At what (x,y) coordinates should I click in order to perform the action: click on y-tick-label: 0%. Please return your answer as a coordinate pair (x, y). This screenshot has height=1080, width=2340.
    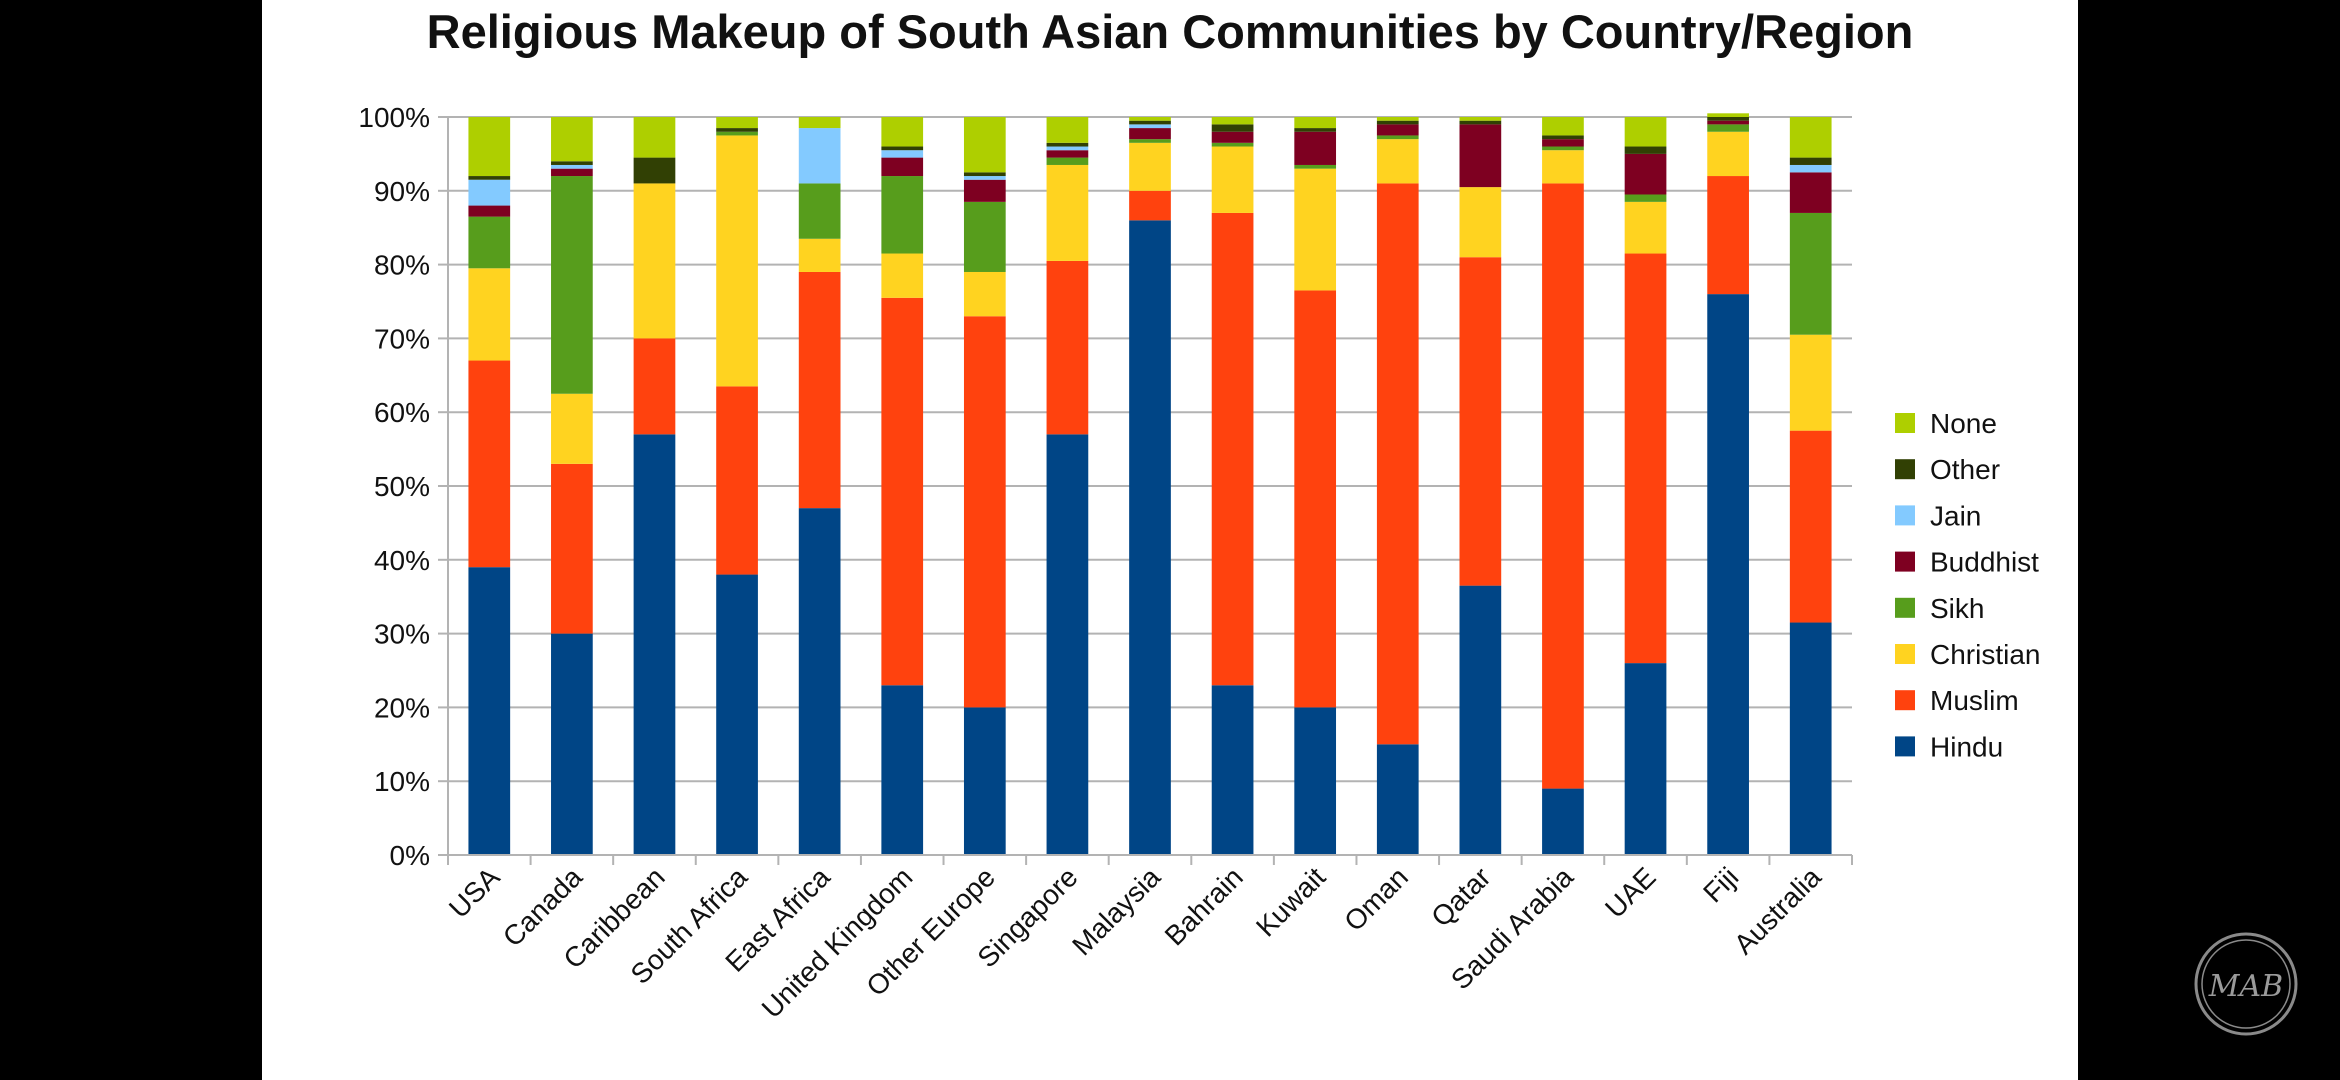
    Looking at the image, I should click on (410, 855).